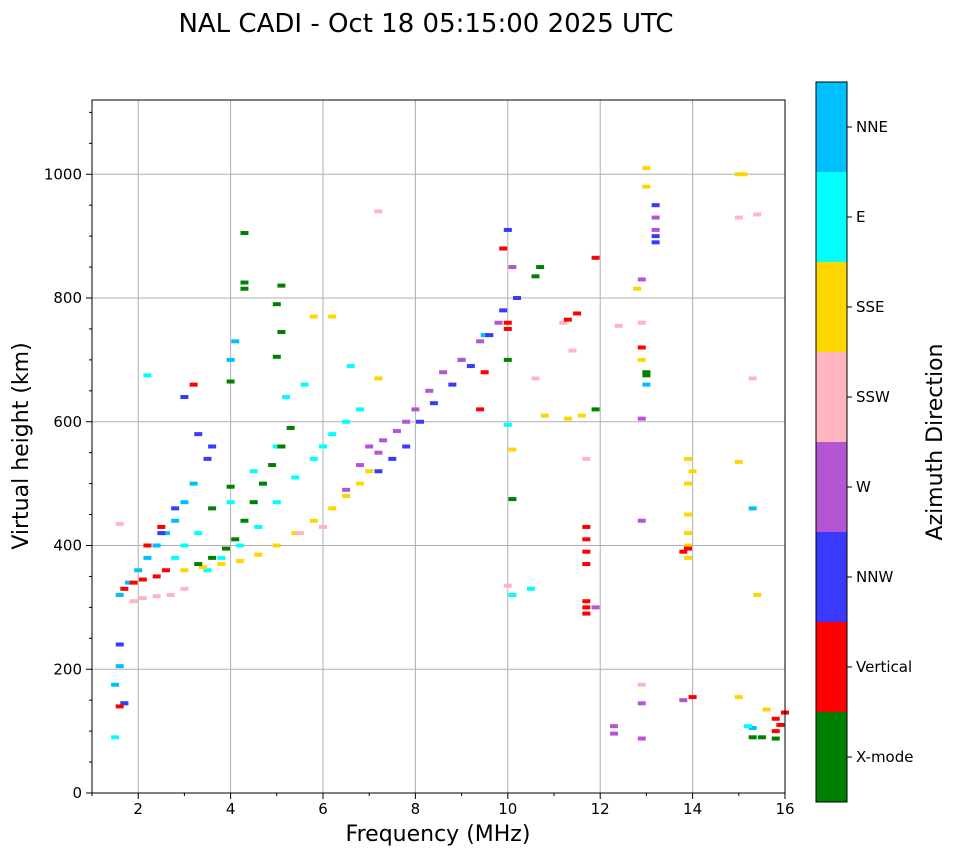 This screenshot has width=958, height=857. What do you see at coordinates (874, 577) in the screenshot?
I see `colorbar-tick-label: NNW` at bounding box center [874, 577].